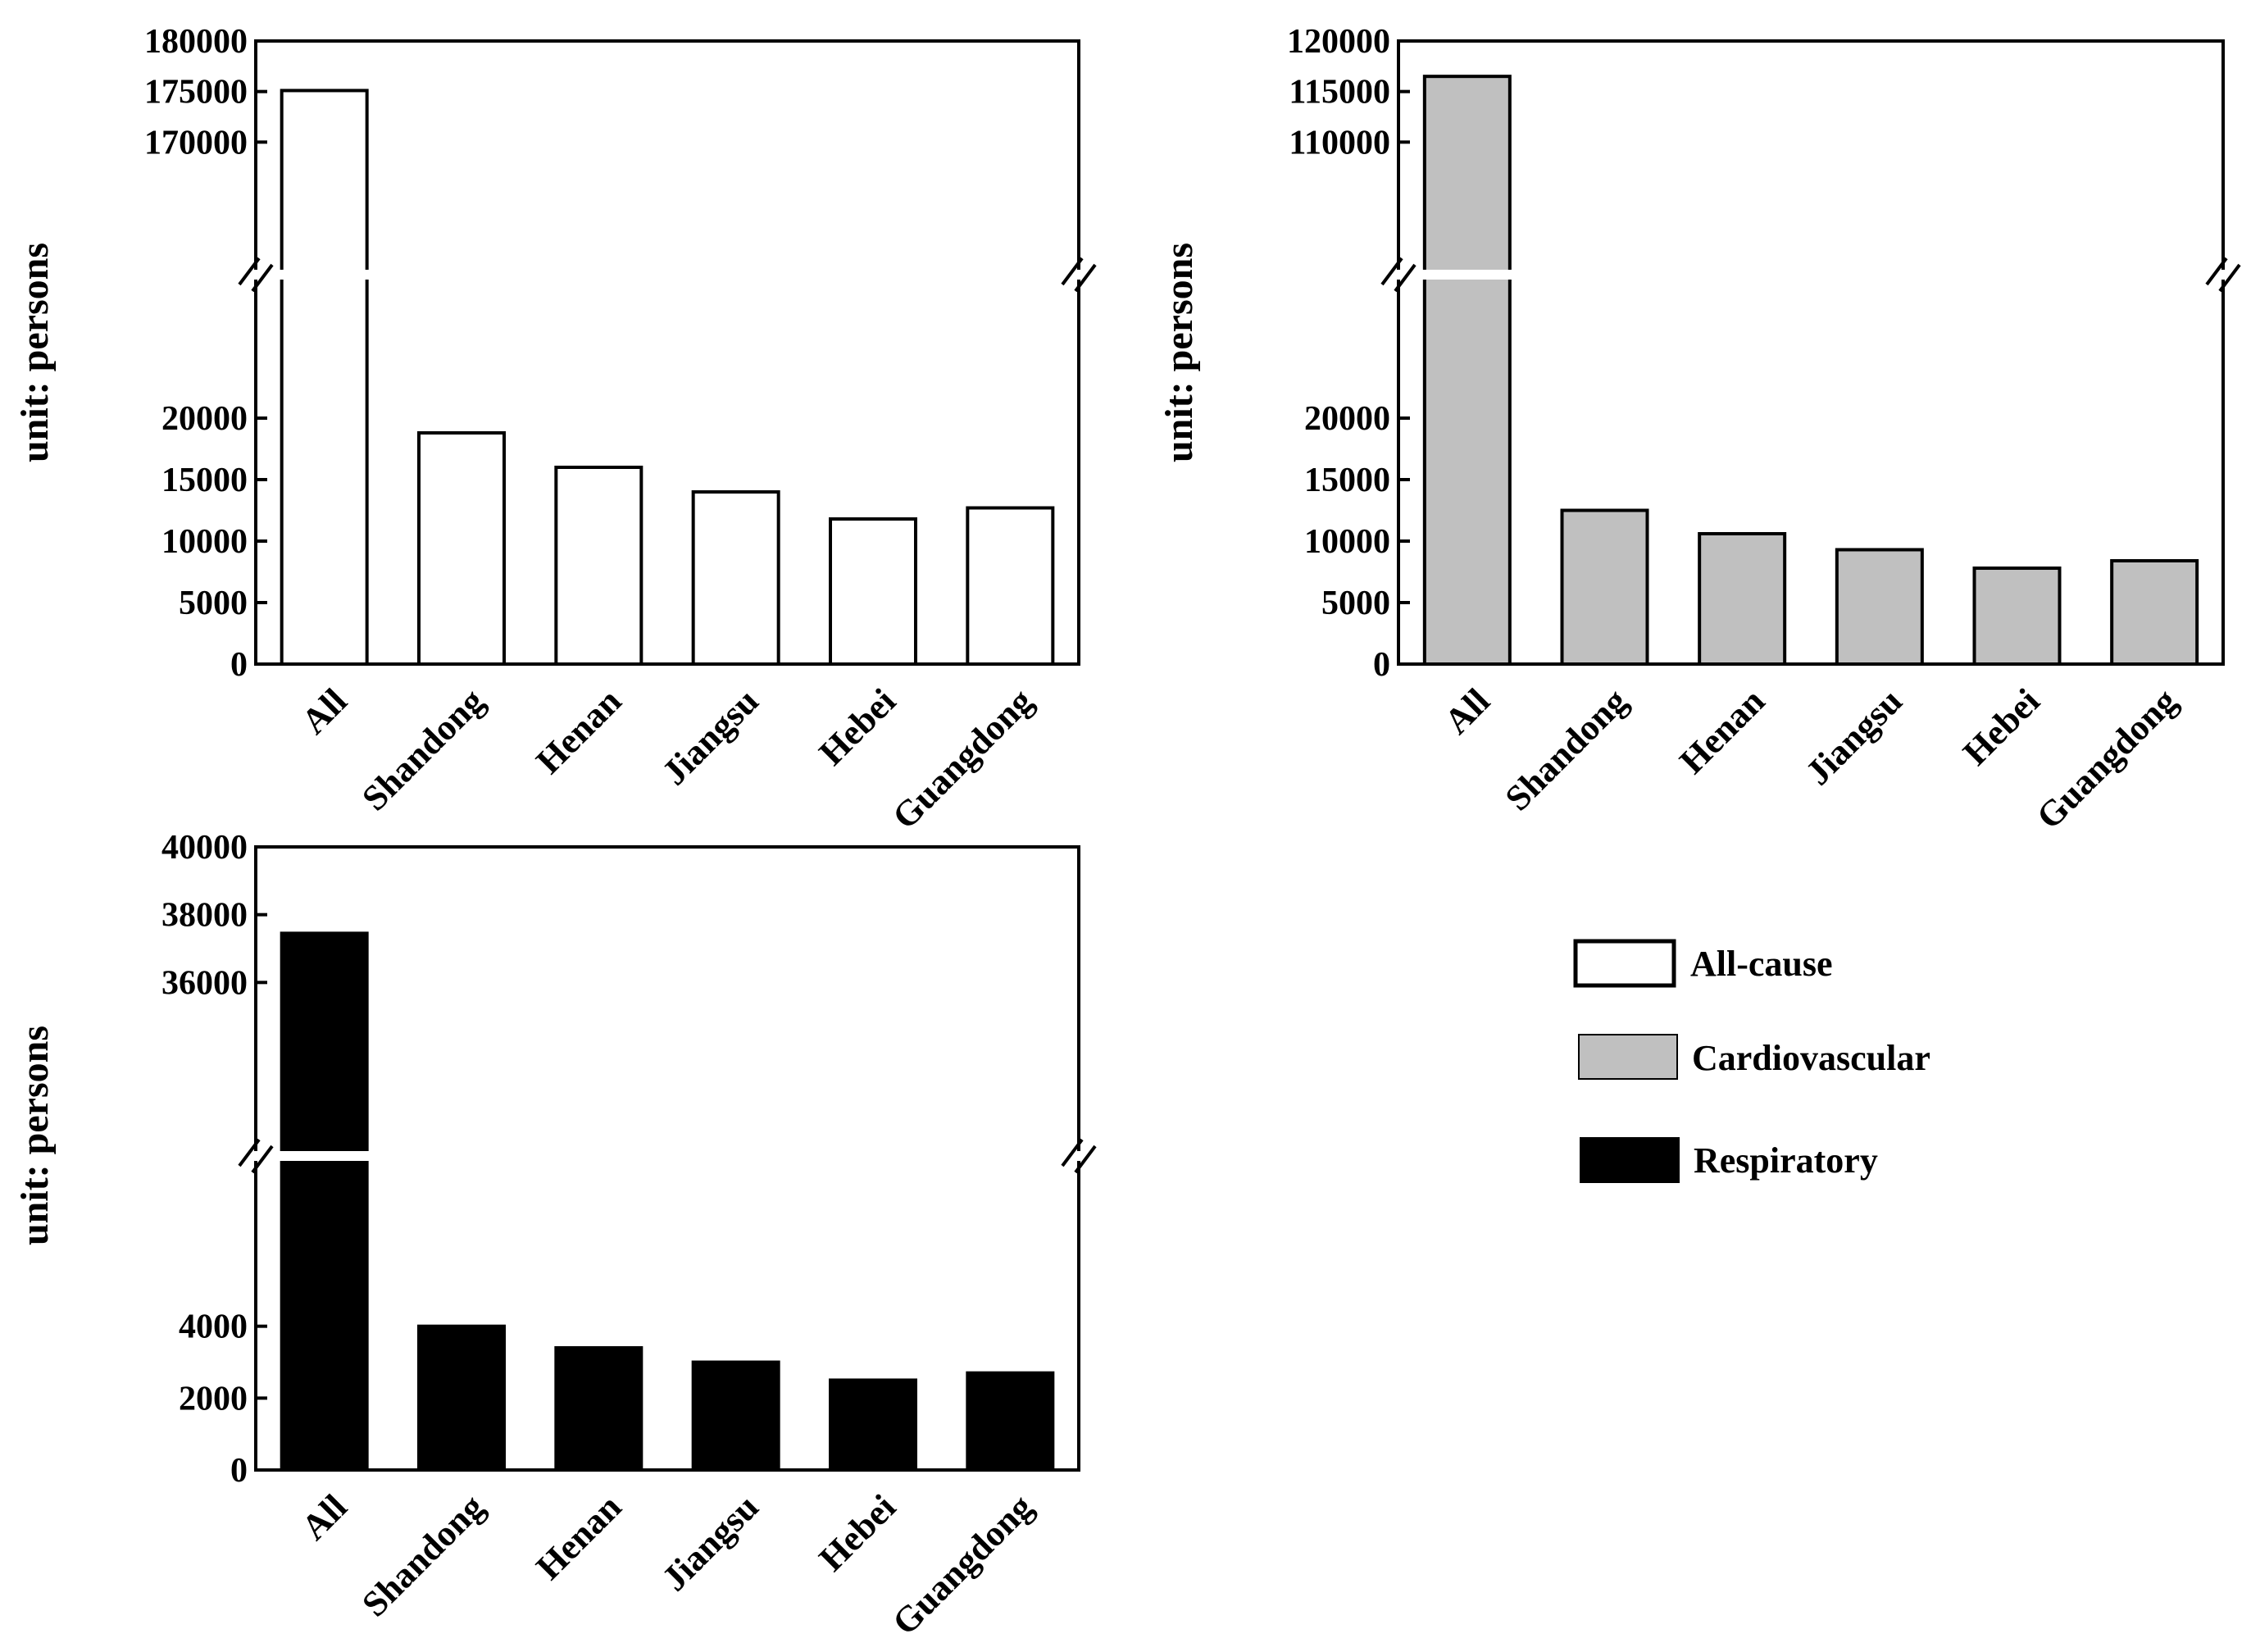 The height and width of the screenshot is (1652, 2251). I want to click on legend-label-cardiovascular: Cardiovascular, so click(1811, 1058).